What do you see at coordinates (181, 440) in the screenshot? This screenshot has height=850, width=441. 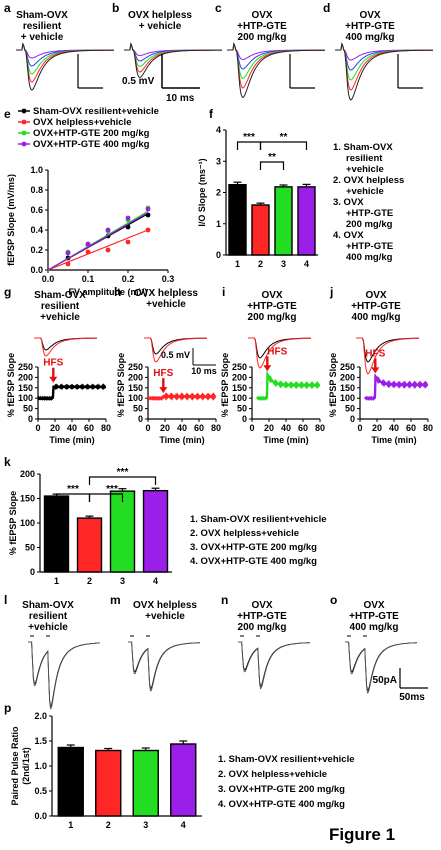 I see `x-axis-label-h: Time (min)` at bounding box center [181, 440].